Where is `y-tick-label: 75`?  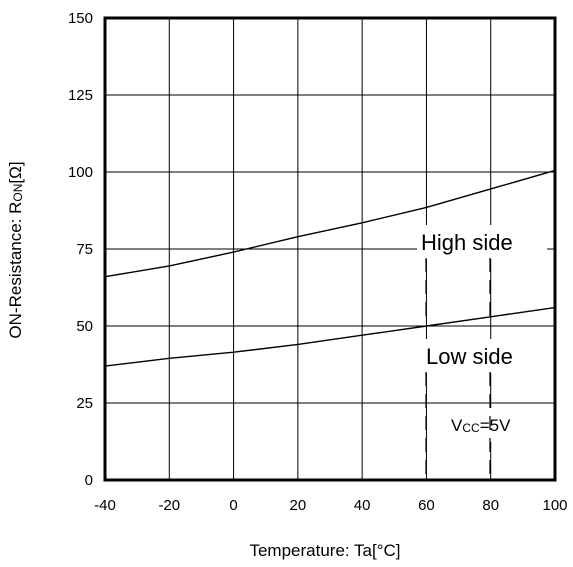 y-tick-label: 75 is located at coordinates (84, 249).